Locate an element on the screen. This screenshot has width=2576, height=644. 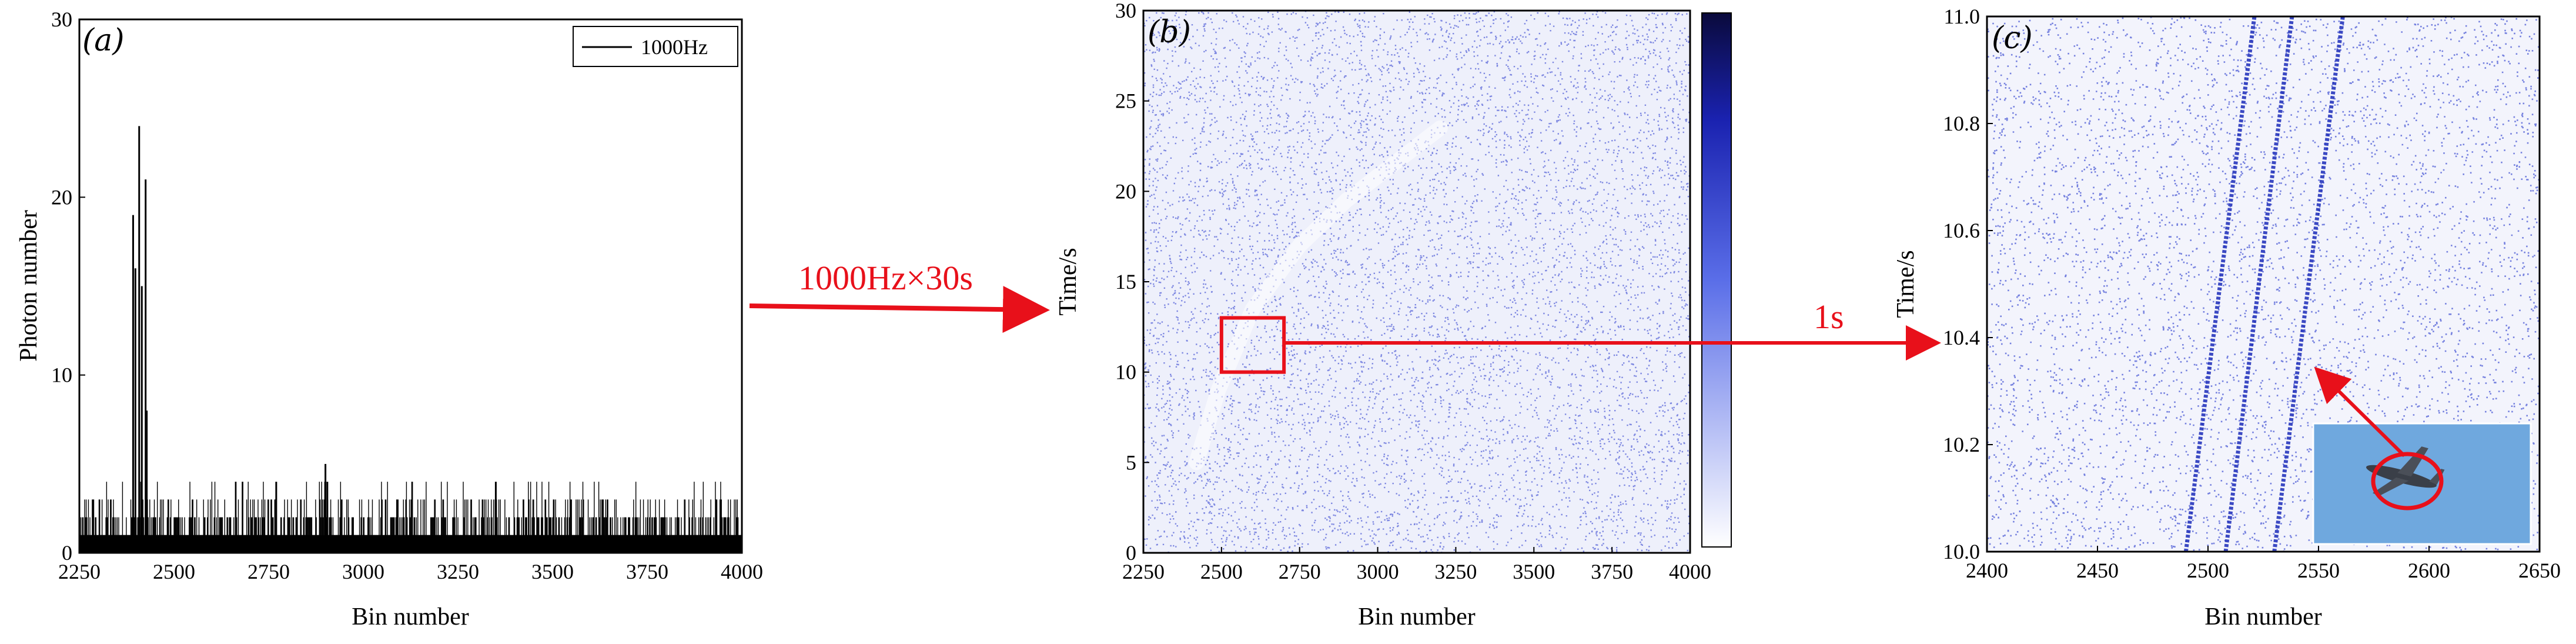
y-tick-label: 10.2 is located at coordinates (1961, 444).